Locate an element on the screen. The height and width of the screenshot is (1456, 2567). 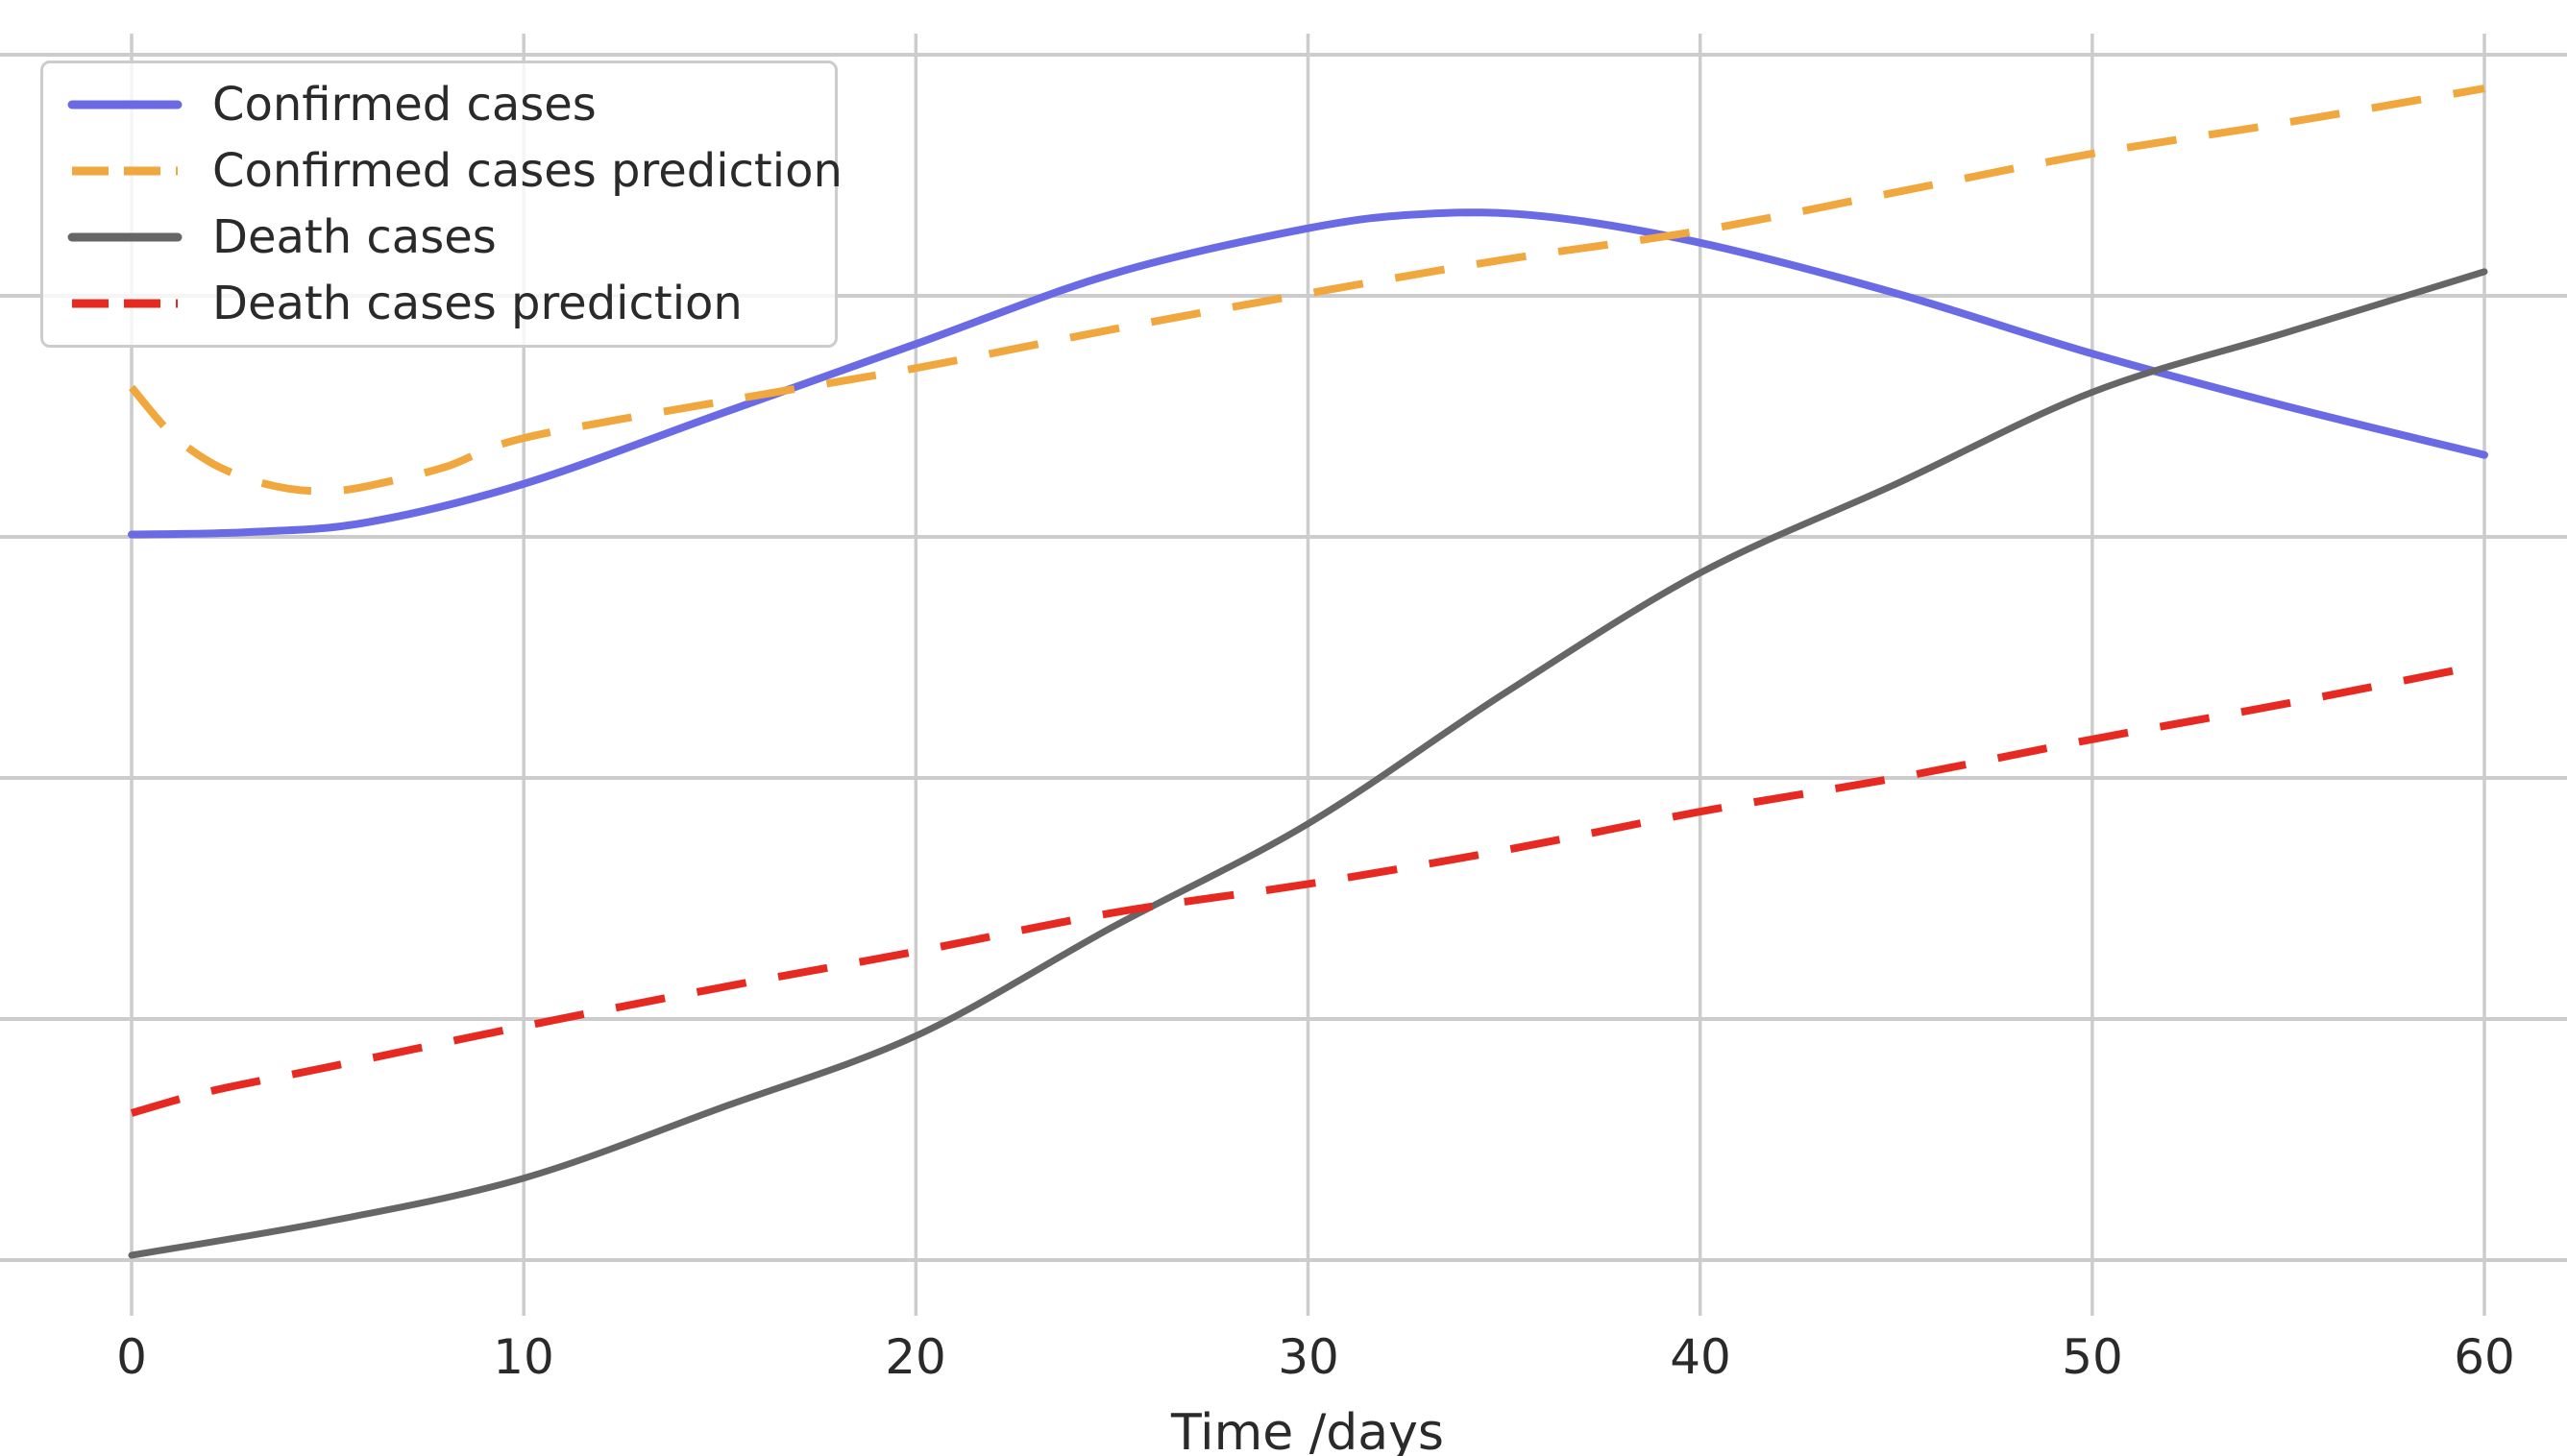
x-tick-label-20: 20 is located at coordinates (915, 1357).